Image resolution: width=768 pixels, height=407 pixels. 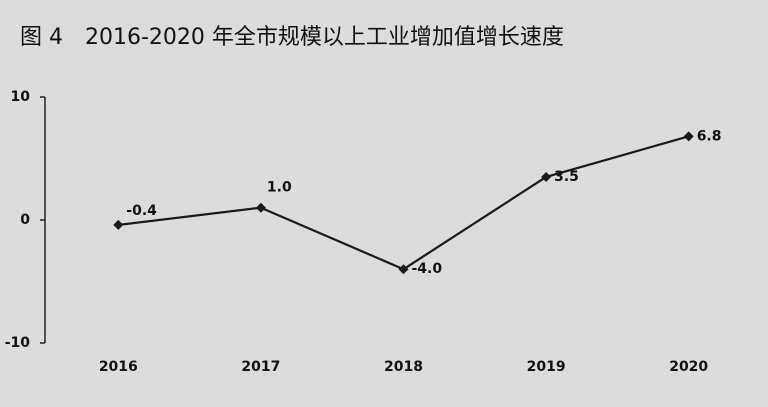 I want to click on chart-title: 图 4 2016-2020 年全市规模以上工业增加值增长速度, so click(x=292, y=37).